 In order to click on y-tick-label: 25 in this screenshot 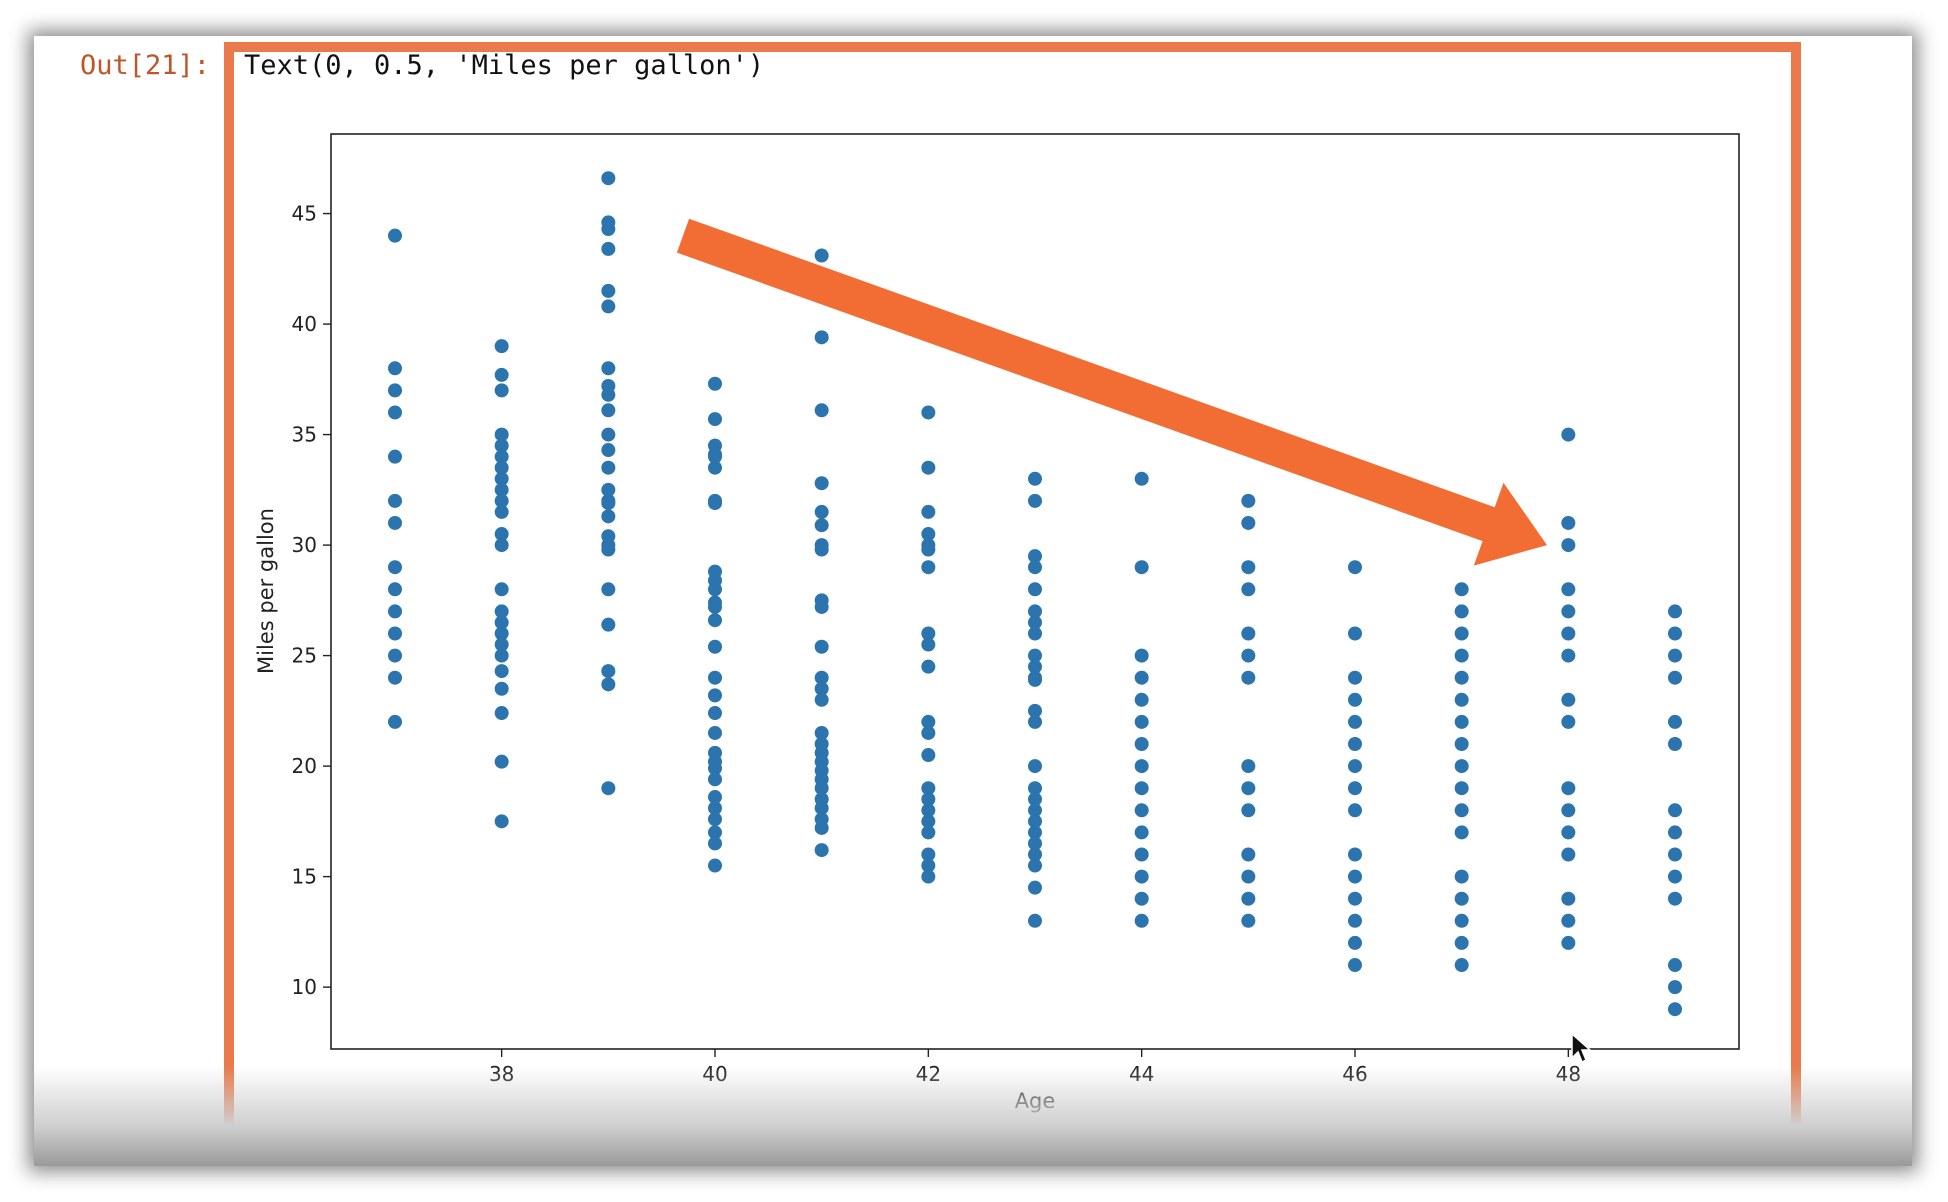, I will do `click(304, 656)`.